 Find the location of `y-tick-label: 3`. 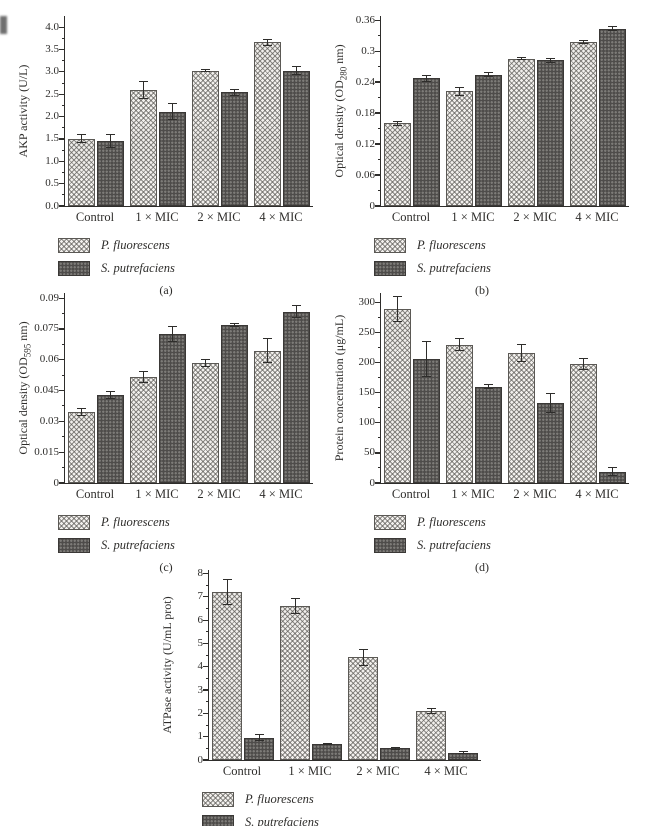

y-tick-label: 3 is located at coordinates (200, 689).